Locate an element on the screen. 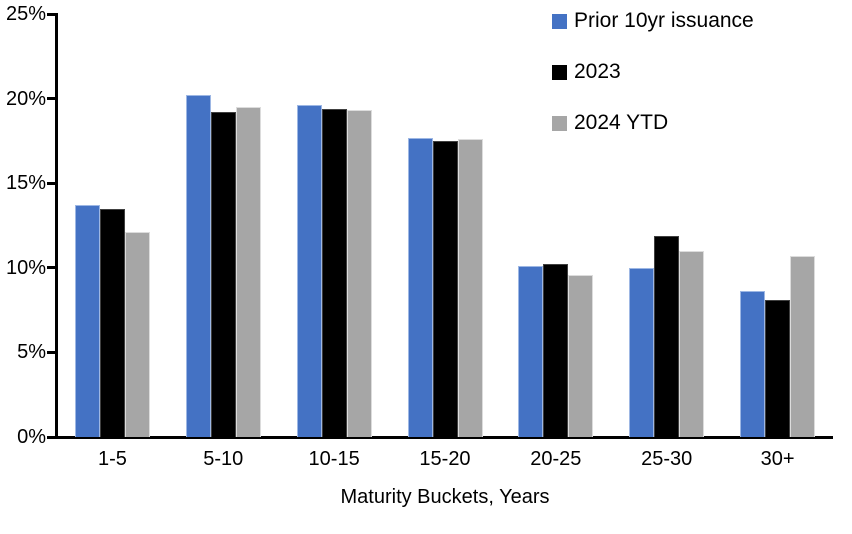  x-tick-label-25-30: 25-30 is located at coordinates (667, 459).